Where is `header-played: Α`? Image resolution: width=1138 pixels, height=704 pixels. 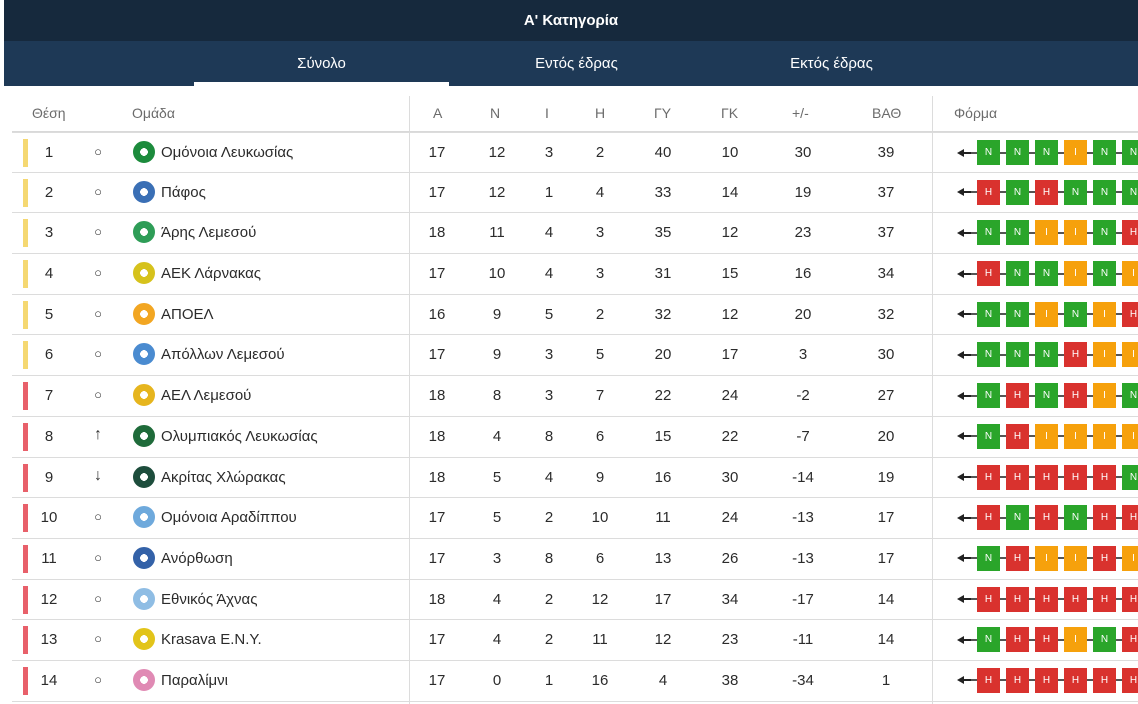
header-played: Α is located at coordinates (438, 113).